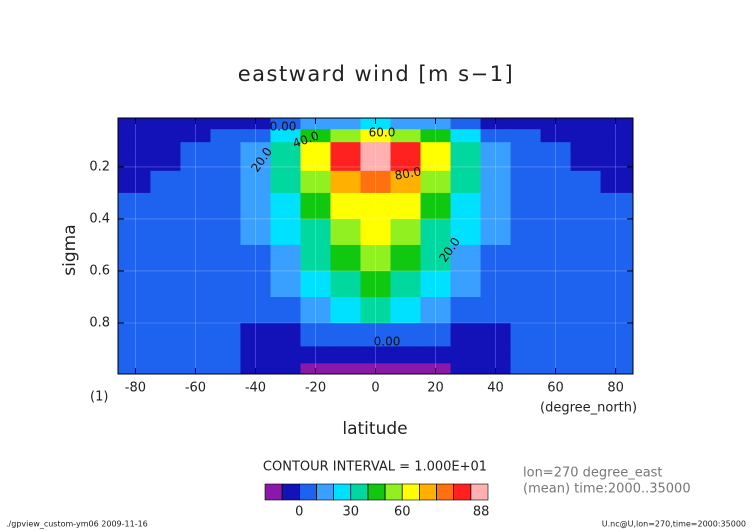 The height and width of the screenshot is (532, 752). I want to click on x-tick-label: 80, so click(615, 388).